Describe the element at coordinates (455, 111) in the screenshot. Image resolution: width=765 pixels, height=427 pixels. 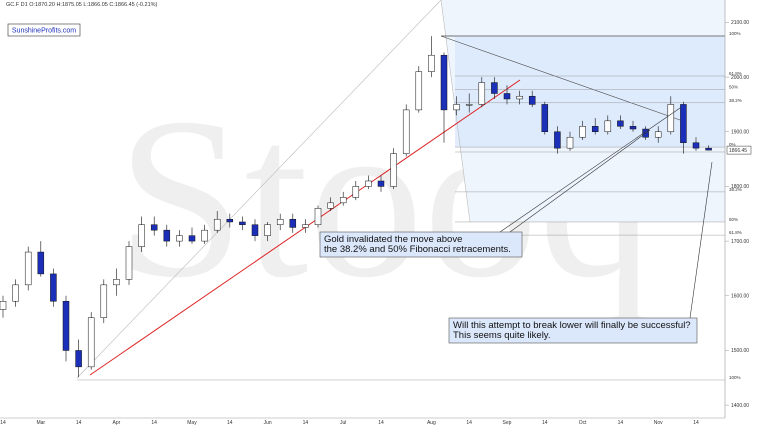
I see `fan-line` at that location.